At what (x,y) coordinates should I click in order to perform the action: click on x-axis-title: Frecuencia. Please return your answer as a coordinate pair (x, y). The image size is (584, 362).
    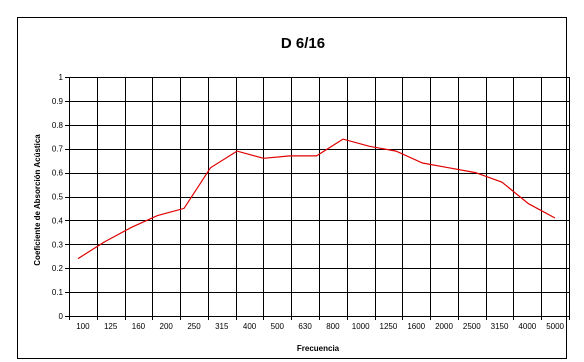
    Looking at the image, I should click on (318, 348).